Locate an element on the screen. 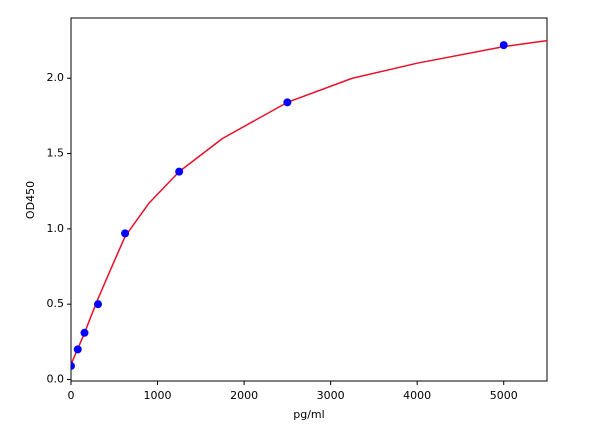 Image resolution: width=600 pixels, height=434 pixels. y-tick-label: 0.5 is located at coordinates (56, 303).